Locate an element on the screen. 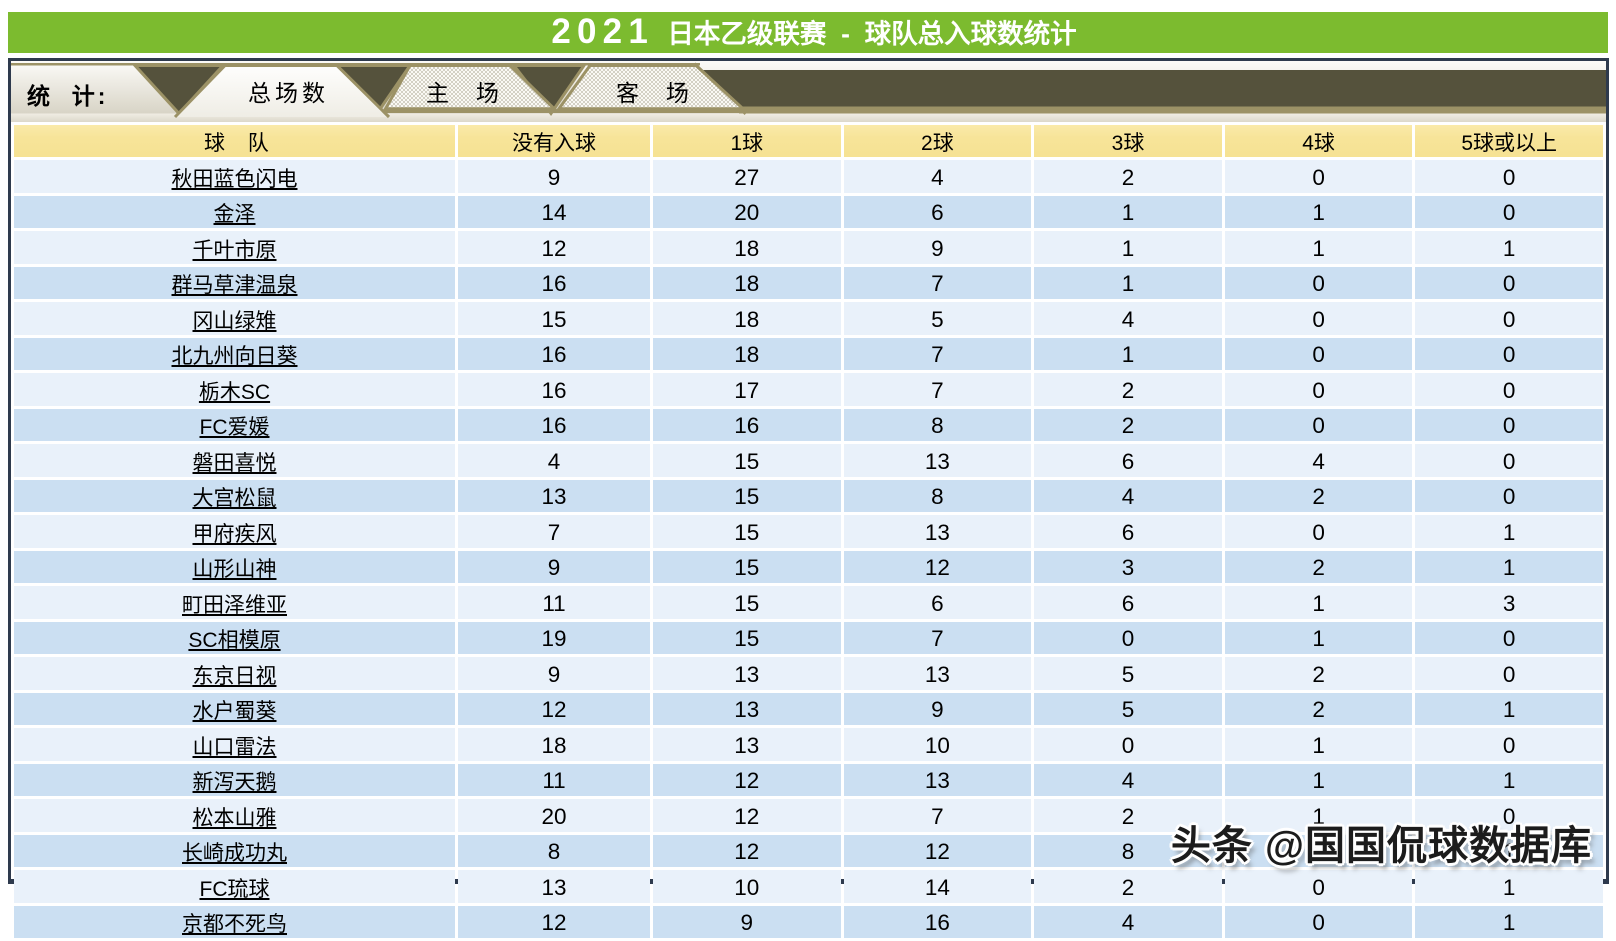 The height and width of the screenshot is (941, 1616). svg-text: 主 场 is located at coordinates (465, 93).